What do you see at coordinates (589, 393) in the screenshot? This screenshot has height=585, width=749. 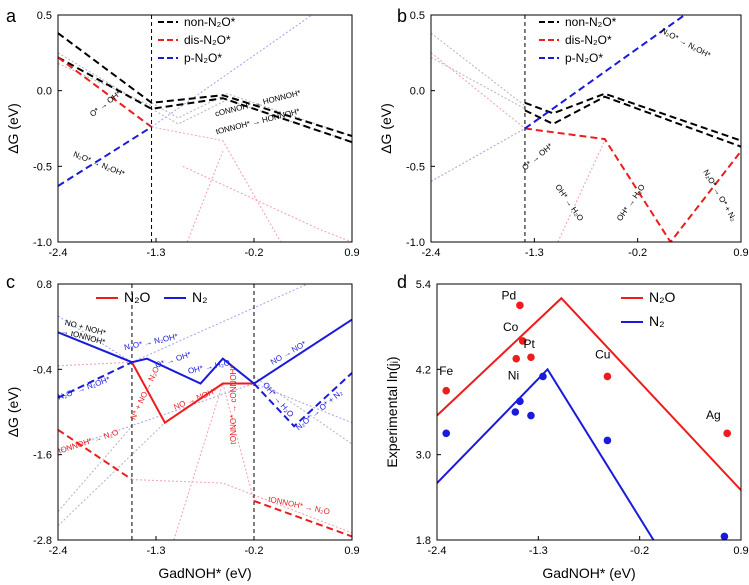 I see `series-n2o` at bounding box center [589, 393].